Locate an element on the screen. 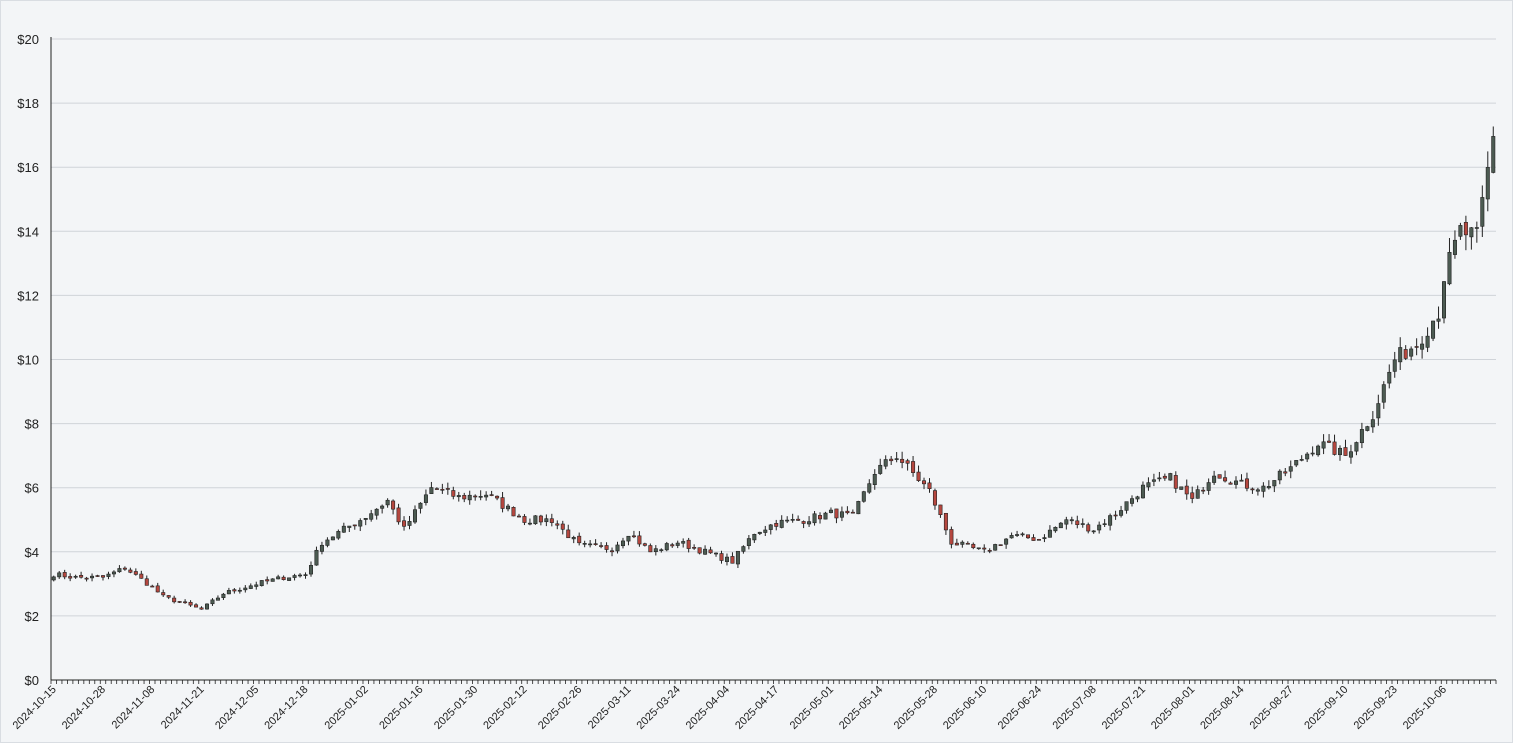  x-tick-label: 2025-06-10 is located at coordinates (965, 708).